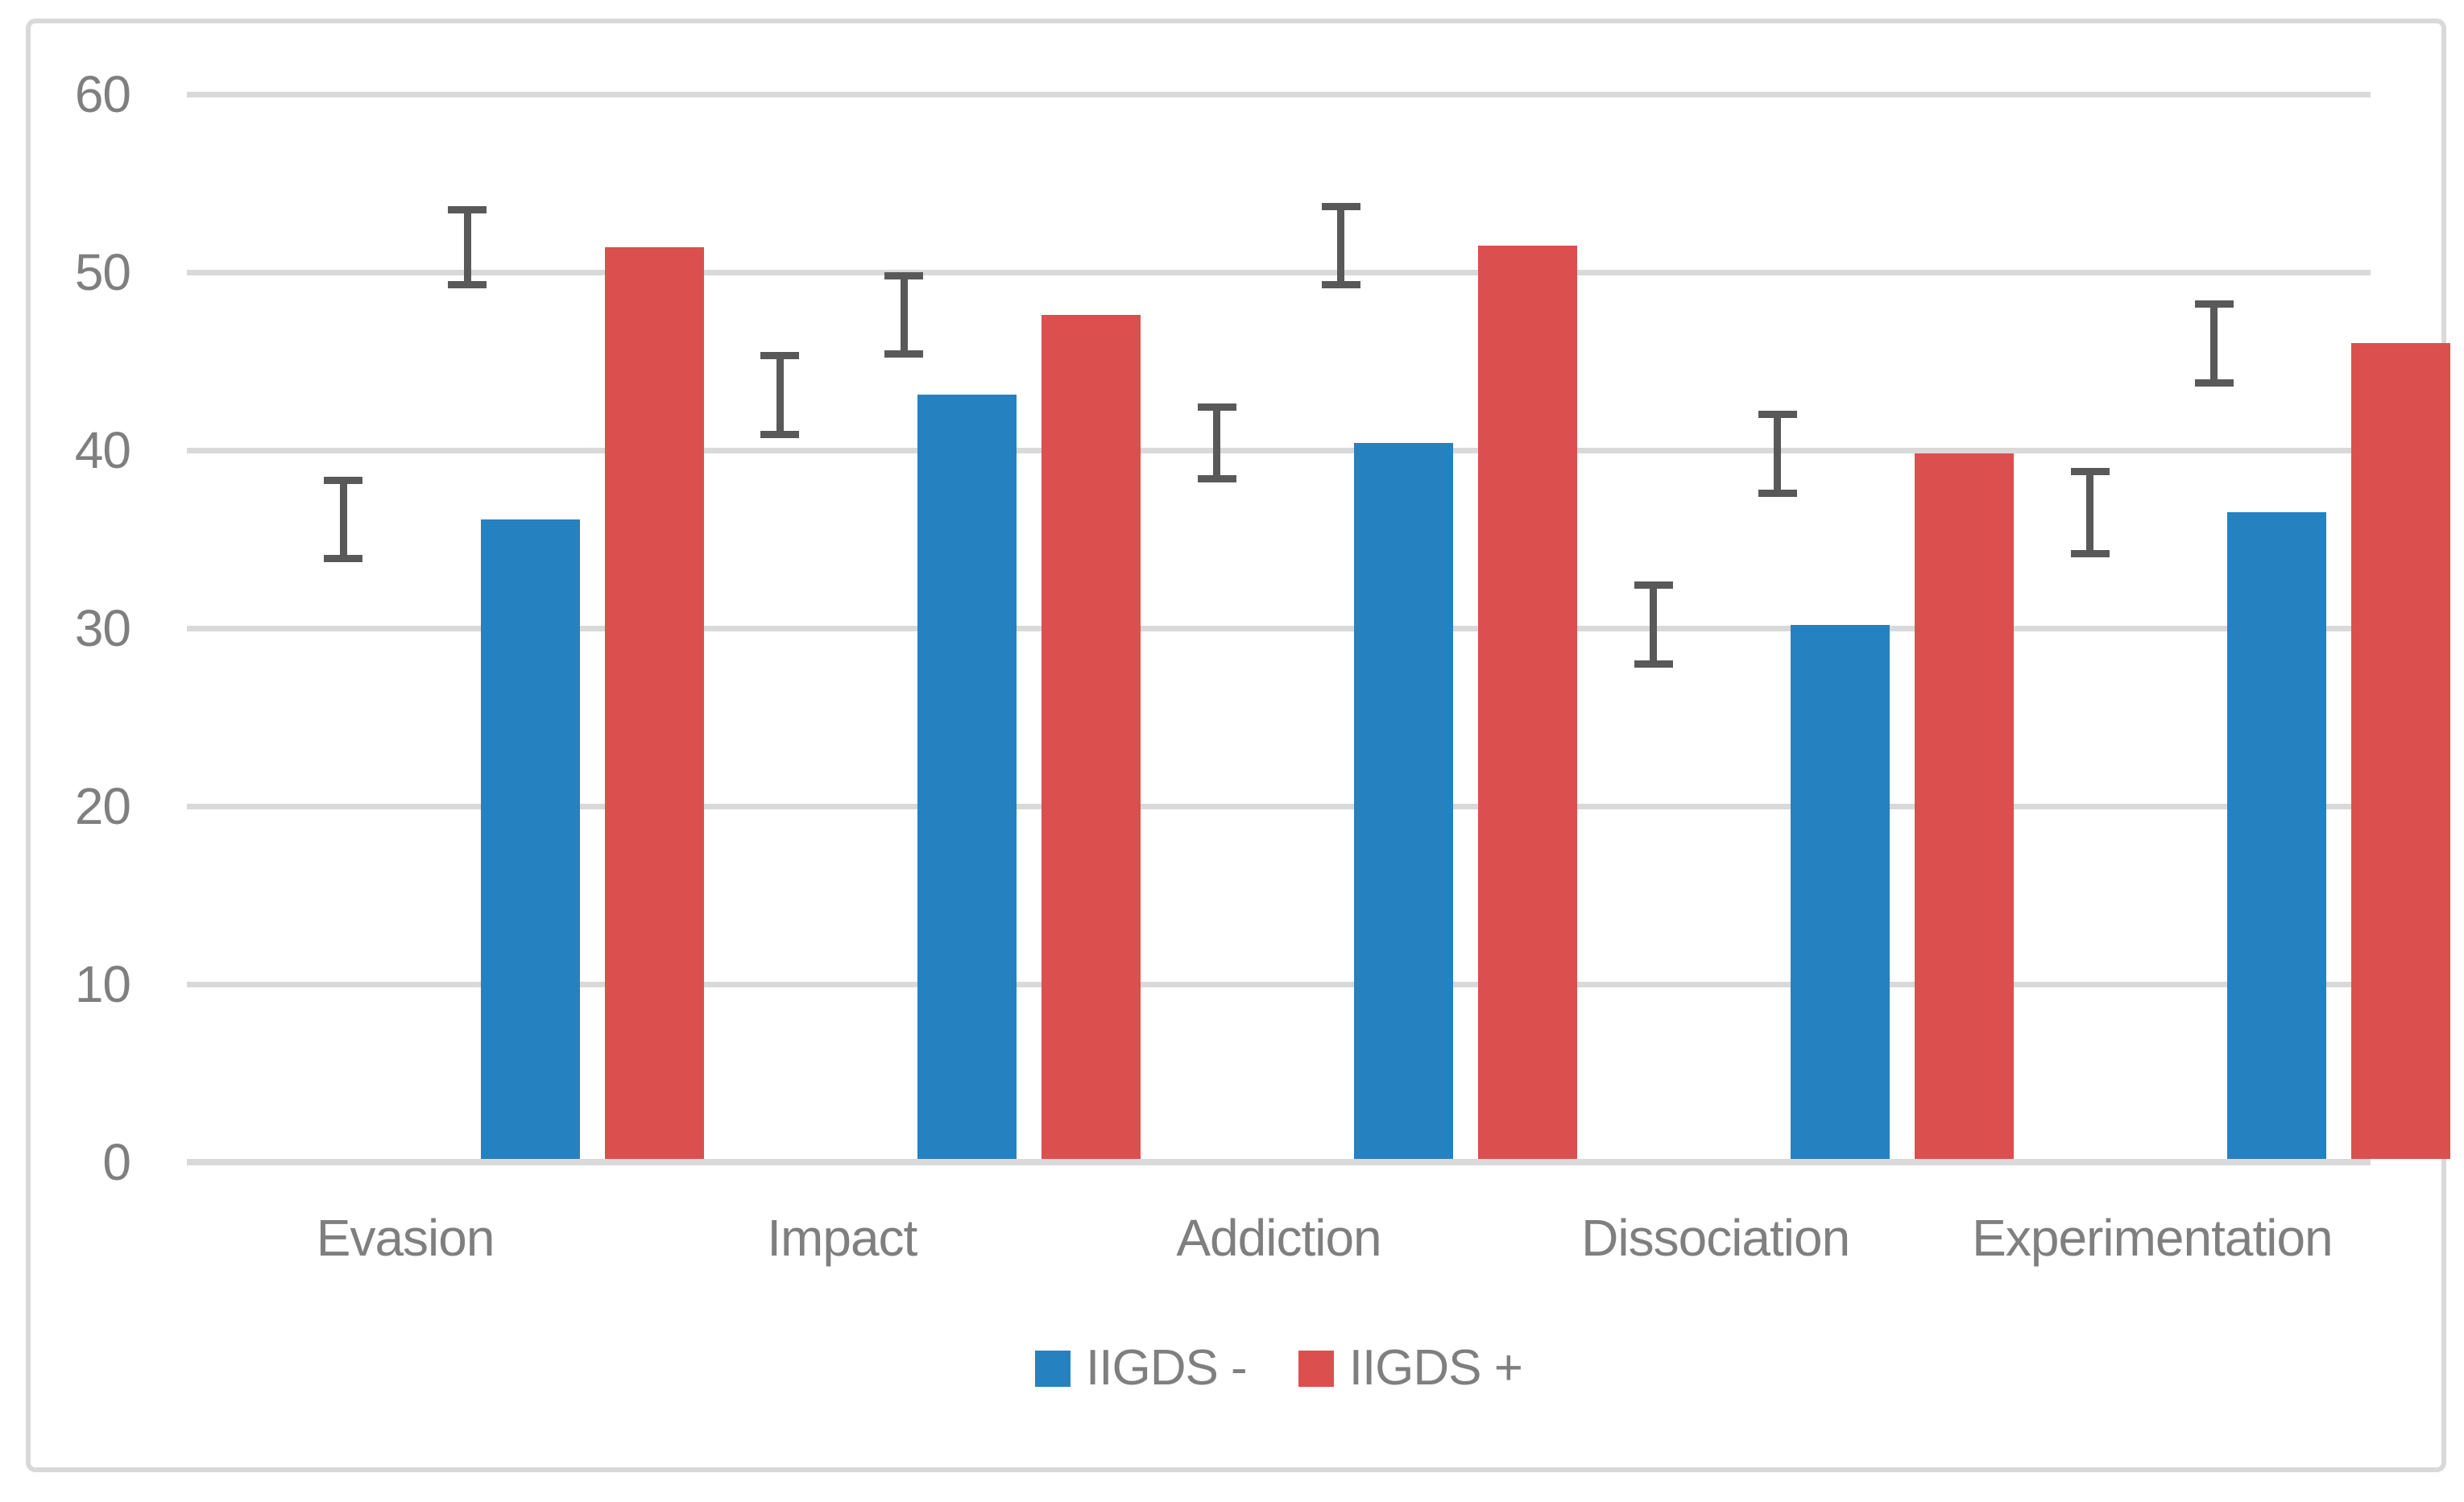 The image size is (2464, 1502). Describe the element at coordinates (1840, 891) in the screenshot. I see `bar-iigds-minus-dissociation` at that location.